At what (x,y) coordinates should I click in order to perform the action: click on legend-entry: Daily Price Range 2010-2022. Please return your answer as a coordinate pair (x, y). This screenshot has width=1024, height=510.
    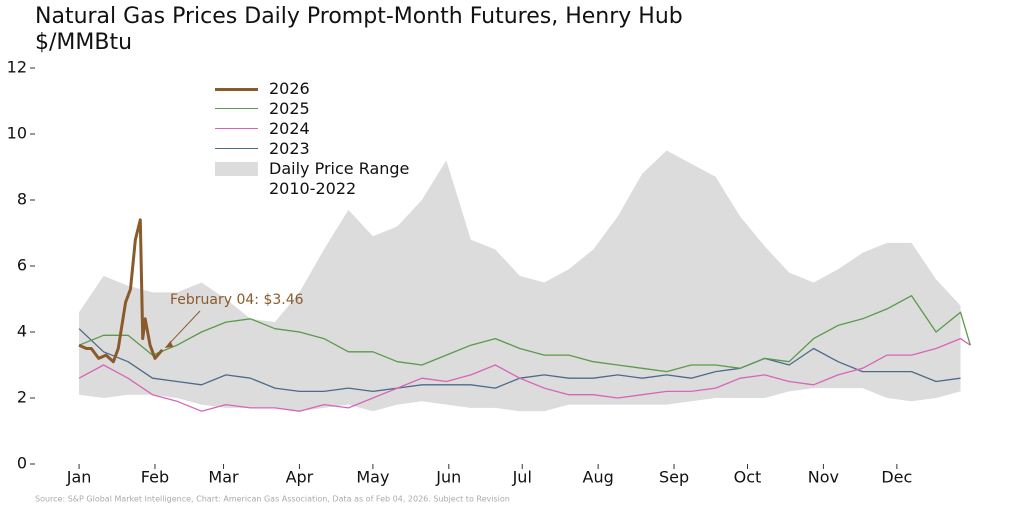
    Looking at the image, I should click on (312, 179).